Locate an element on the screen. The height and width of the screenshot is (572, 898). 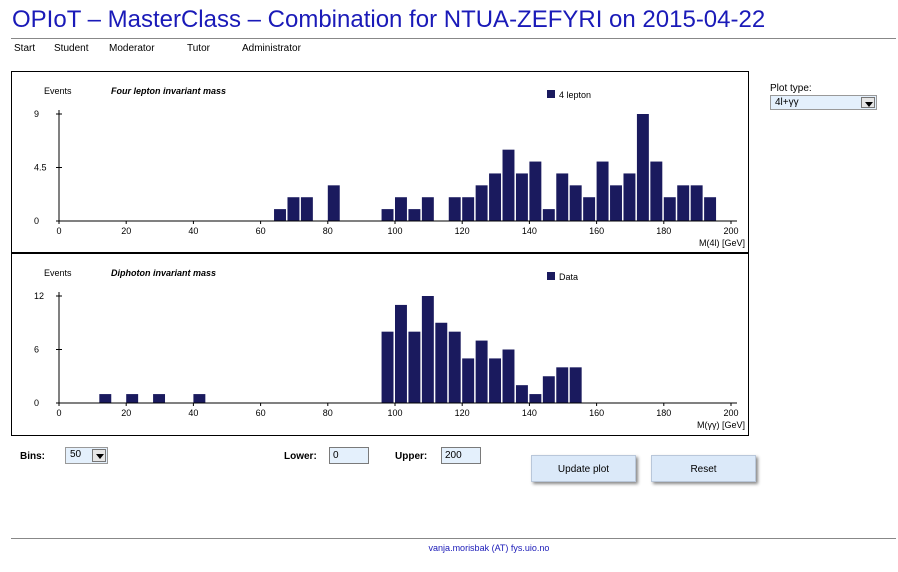
x-tick-label: 20 is located at coordinates (126, 231).